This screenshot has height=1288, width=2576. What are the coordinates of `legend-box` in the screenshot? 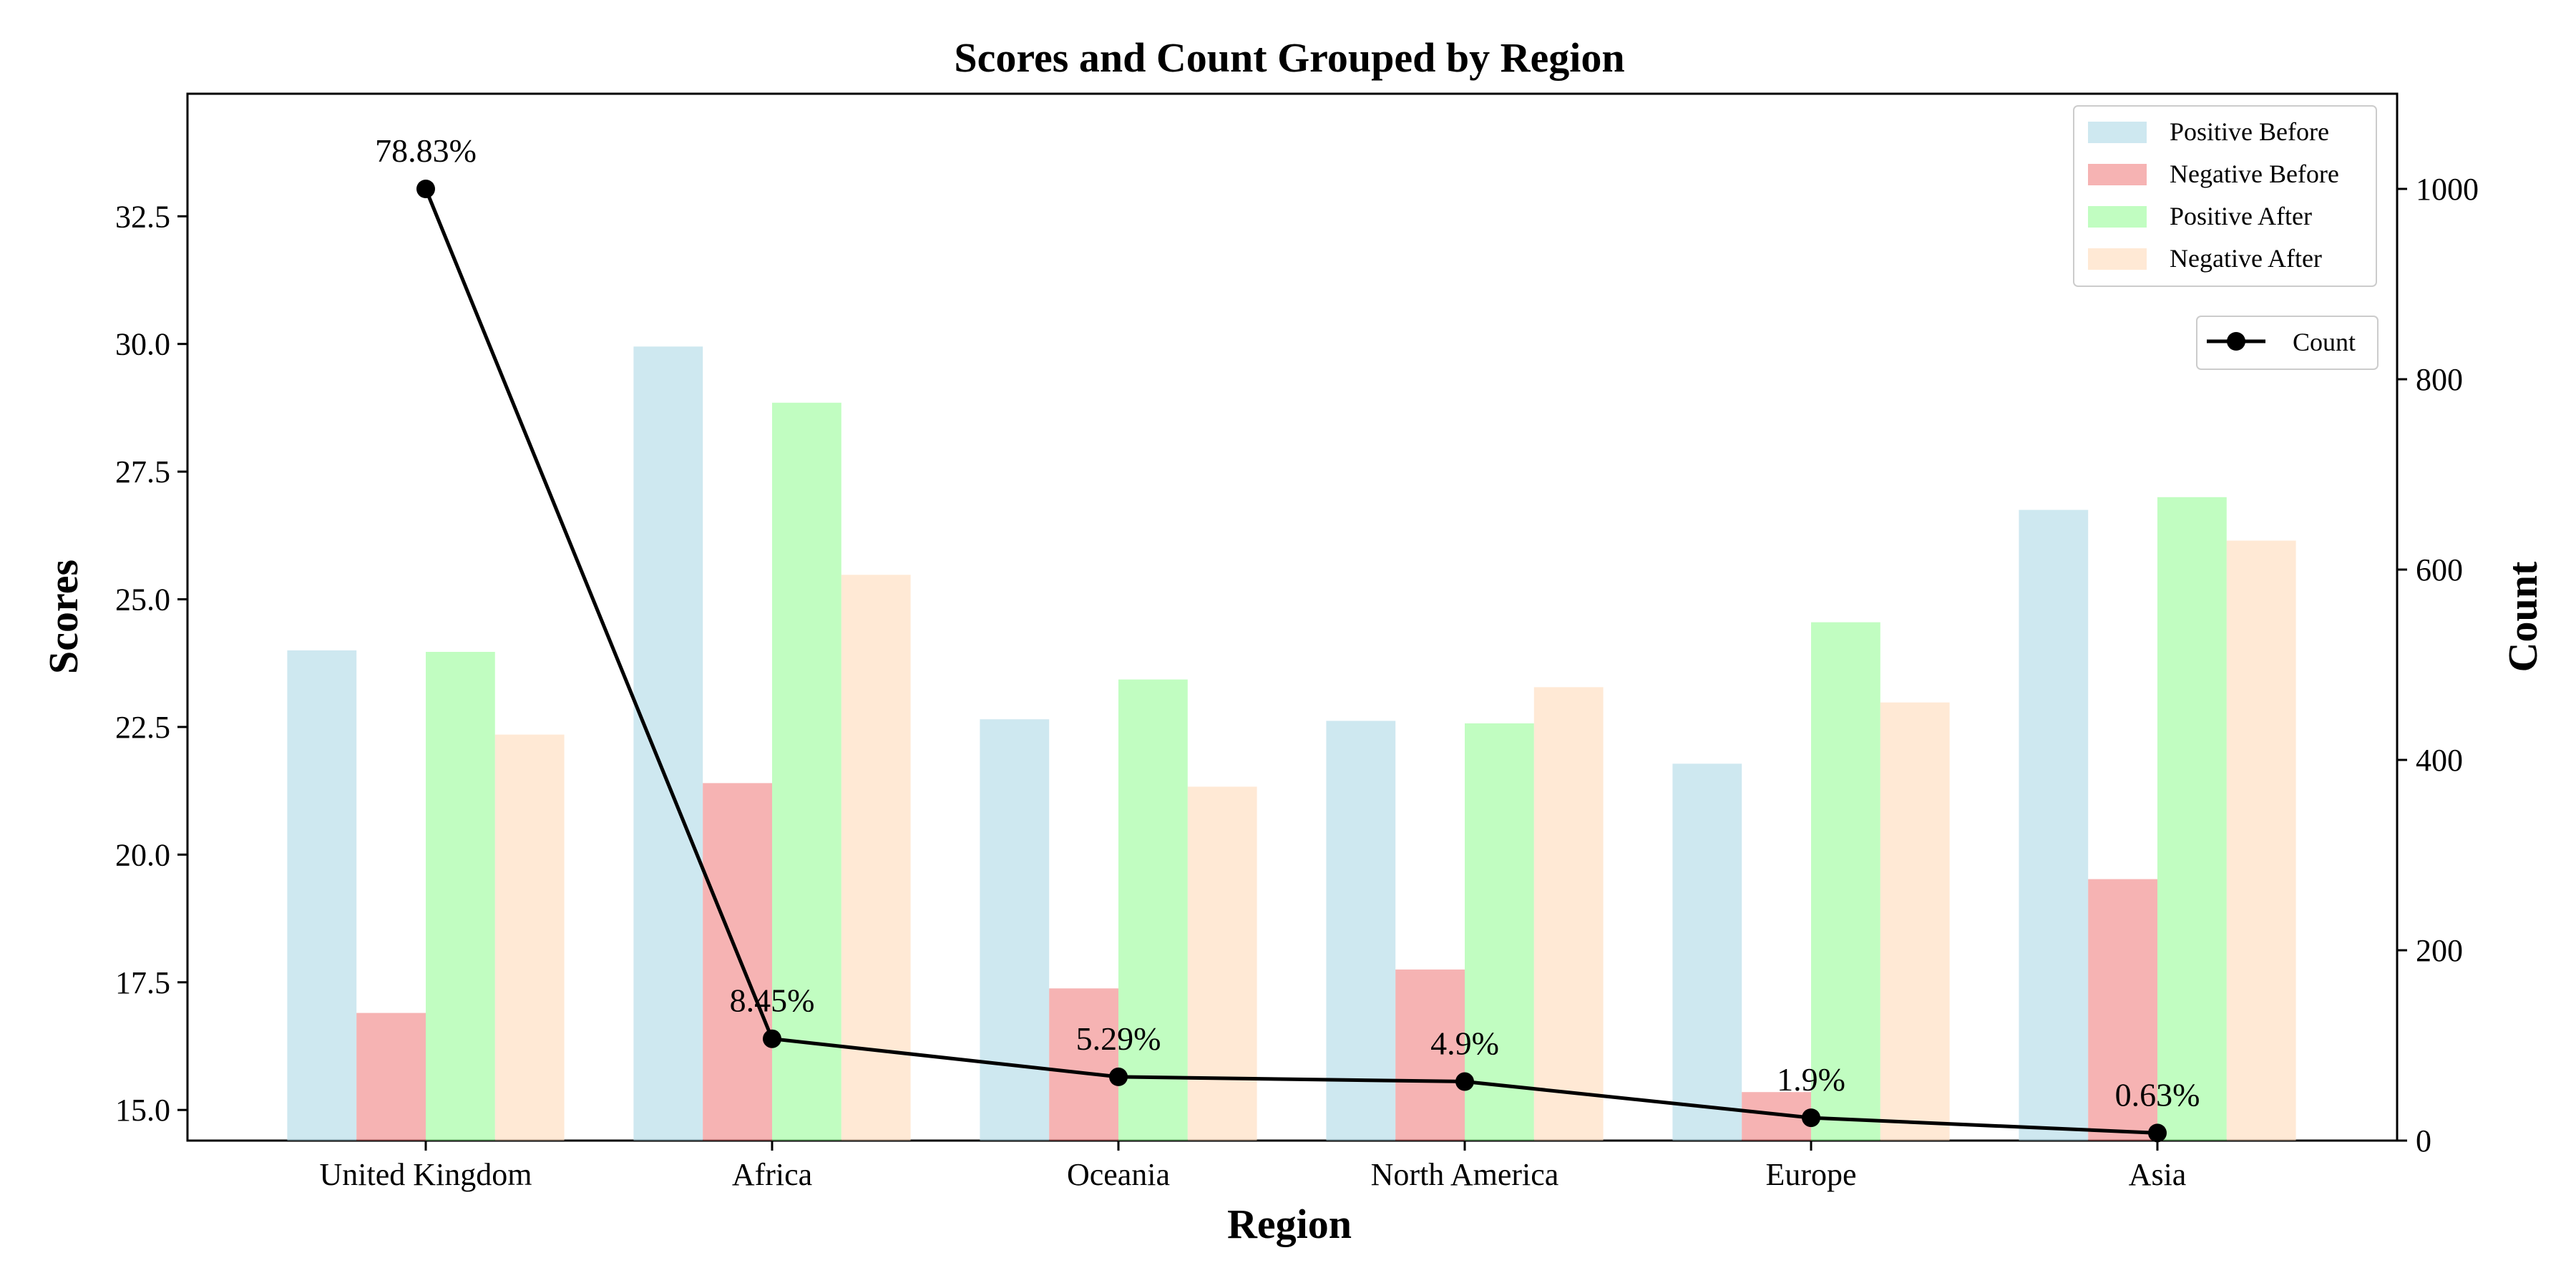 It's located at (2225, 196).